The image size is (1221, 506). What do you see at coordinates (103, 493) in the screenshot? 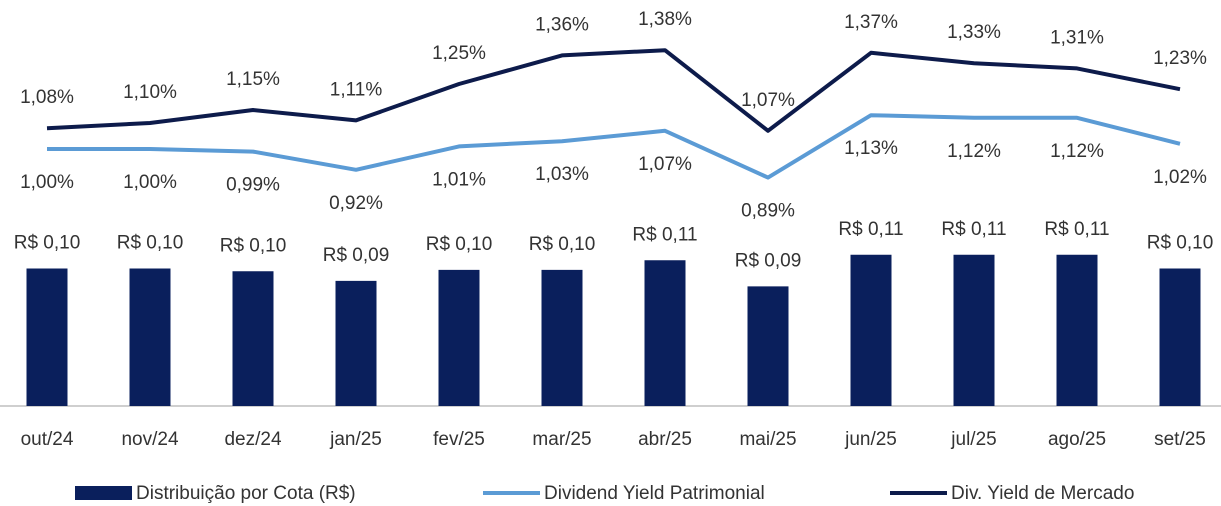
I see `legend-swatch` at bounding box center [103, 493].